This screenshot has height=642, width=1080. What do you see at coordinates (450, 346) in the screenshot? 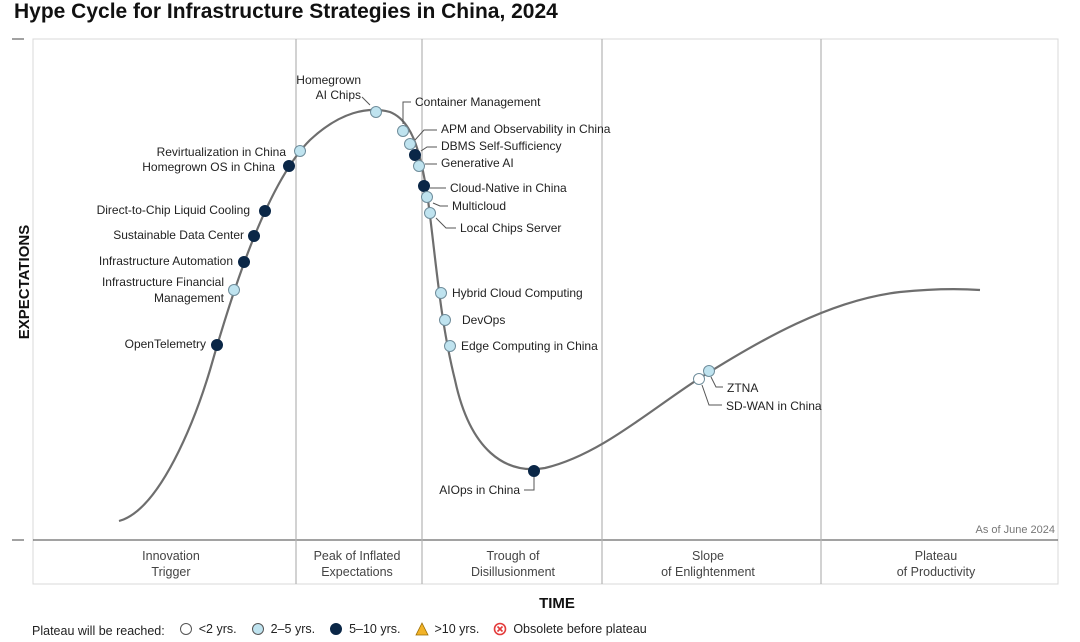
I see `point-edge-computing-in-china` at bounding box center [450, 346].